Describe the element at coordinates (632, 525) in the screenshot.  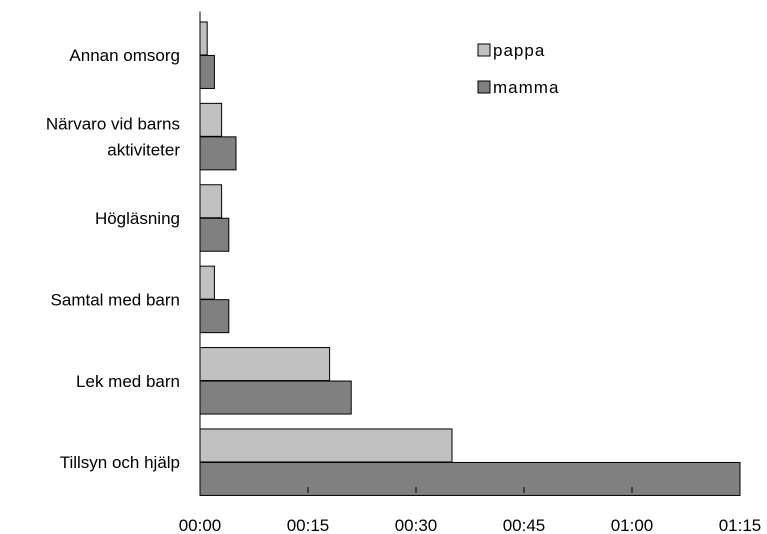
I see `x-tick-label: 01:00` at that location.